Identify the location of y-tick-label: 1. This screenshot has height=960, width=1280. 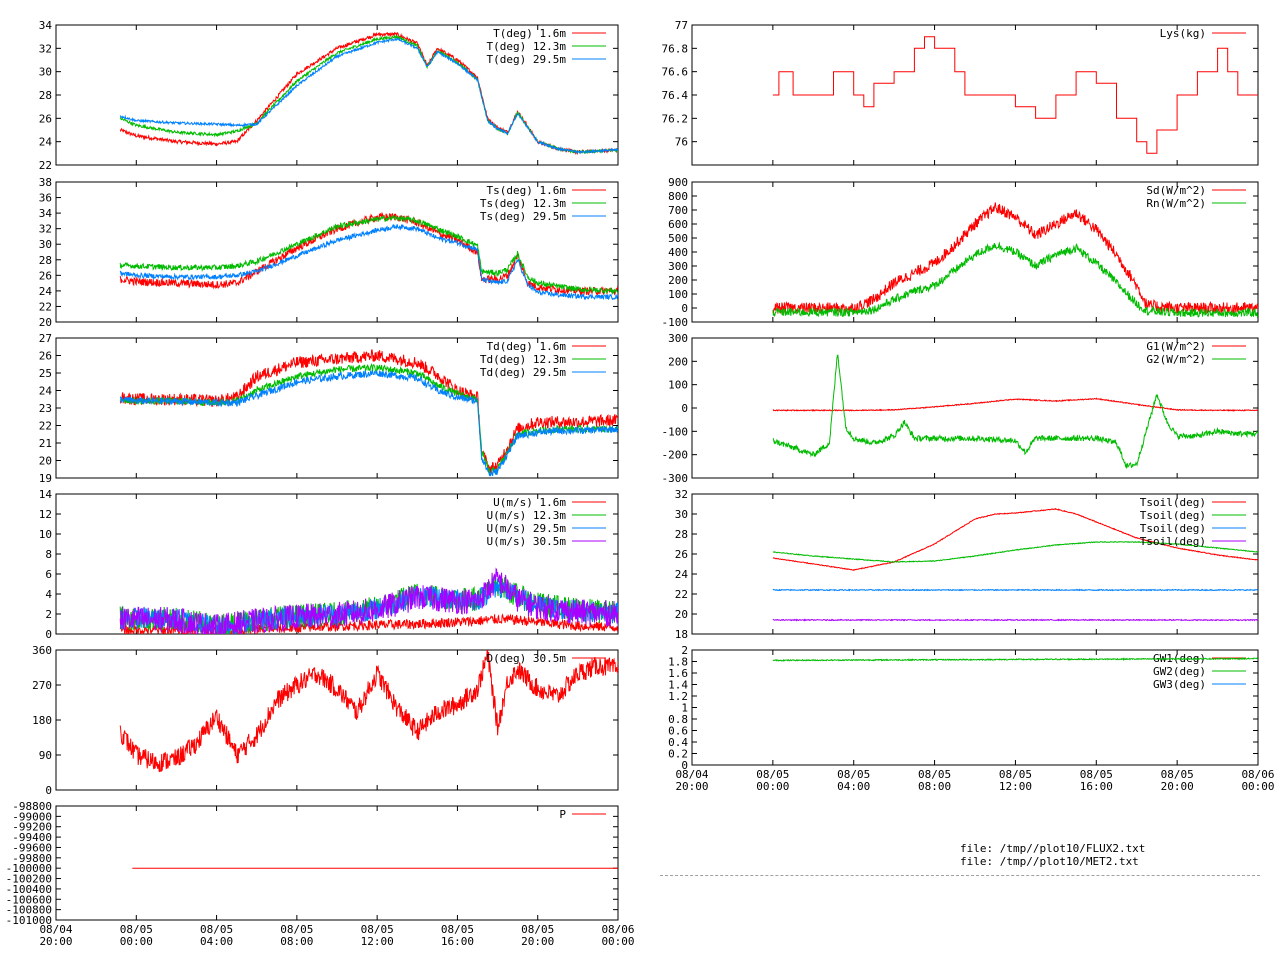
(684, 708).